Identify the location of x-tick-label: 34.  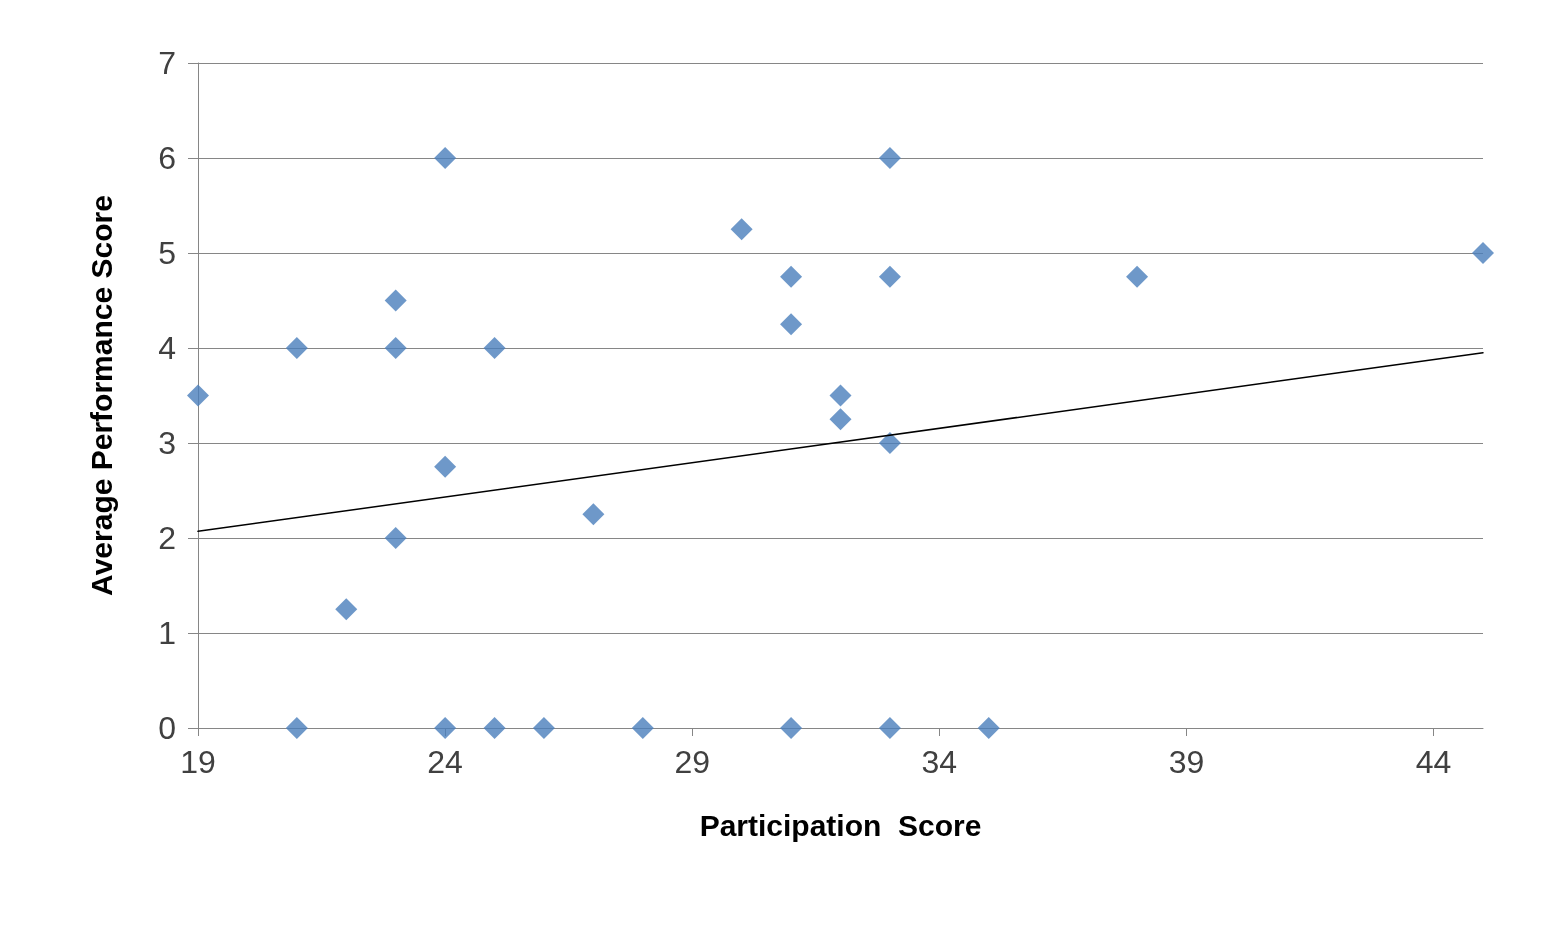
(939, 762).